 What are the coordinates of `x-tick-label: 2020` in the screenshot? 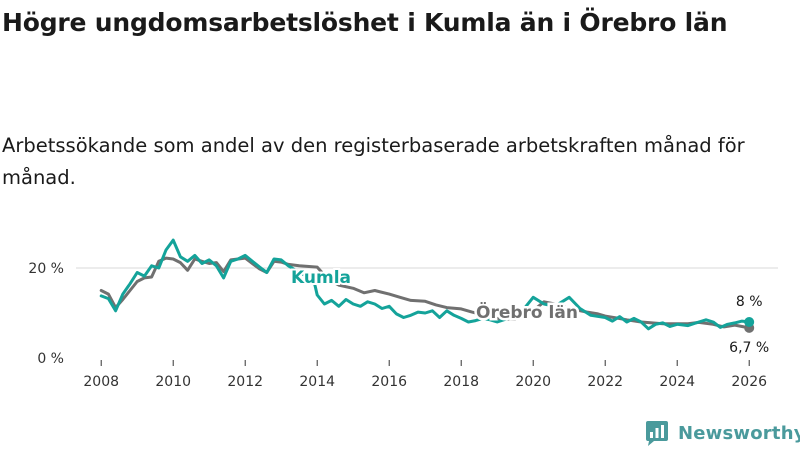 It's located at (533, 382).